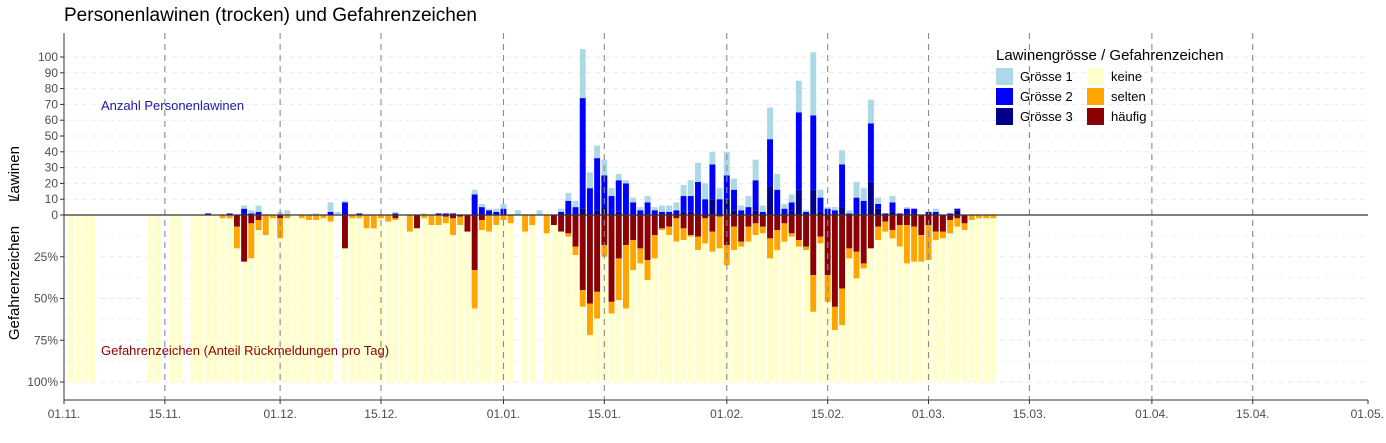 Image resolution: width=1386 pixels, height=443 pixels. I want to click on bar-Grösse2-2023-01-29, so click(705, 207).